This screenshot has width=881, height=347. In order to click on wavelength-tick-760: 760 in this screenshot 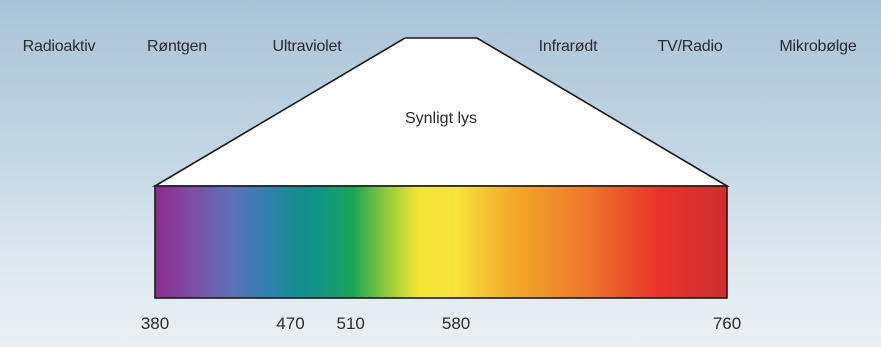, I will do `click(727, 323)`.